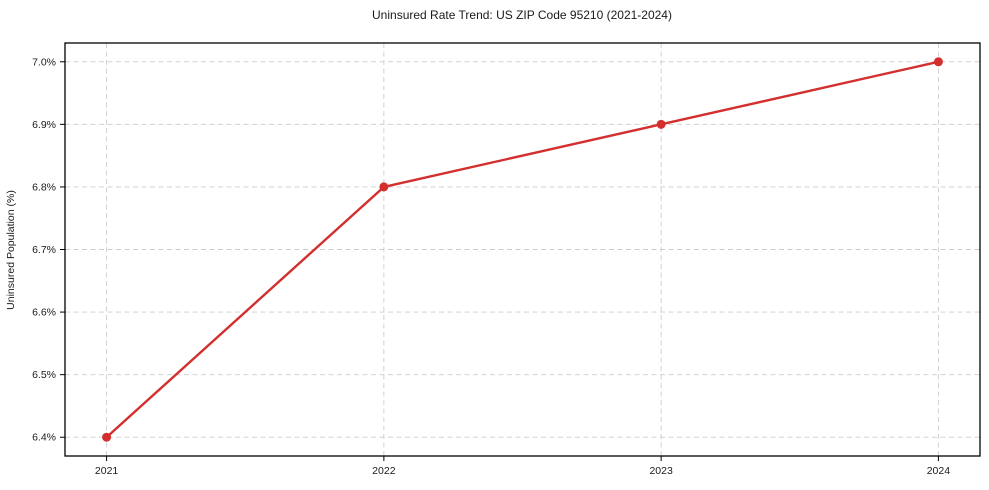 The image size is (989, 490). Describe the element at coordinates (44, 313) in the screenshot. I see `y-tick-label: 6.6%` at that location.